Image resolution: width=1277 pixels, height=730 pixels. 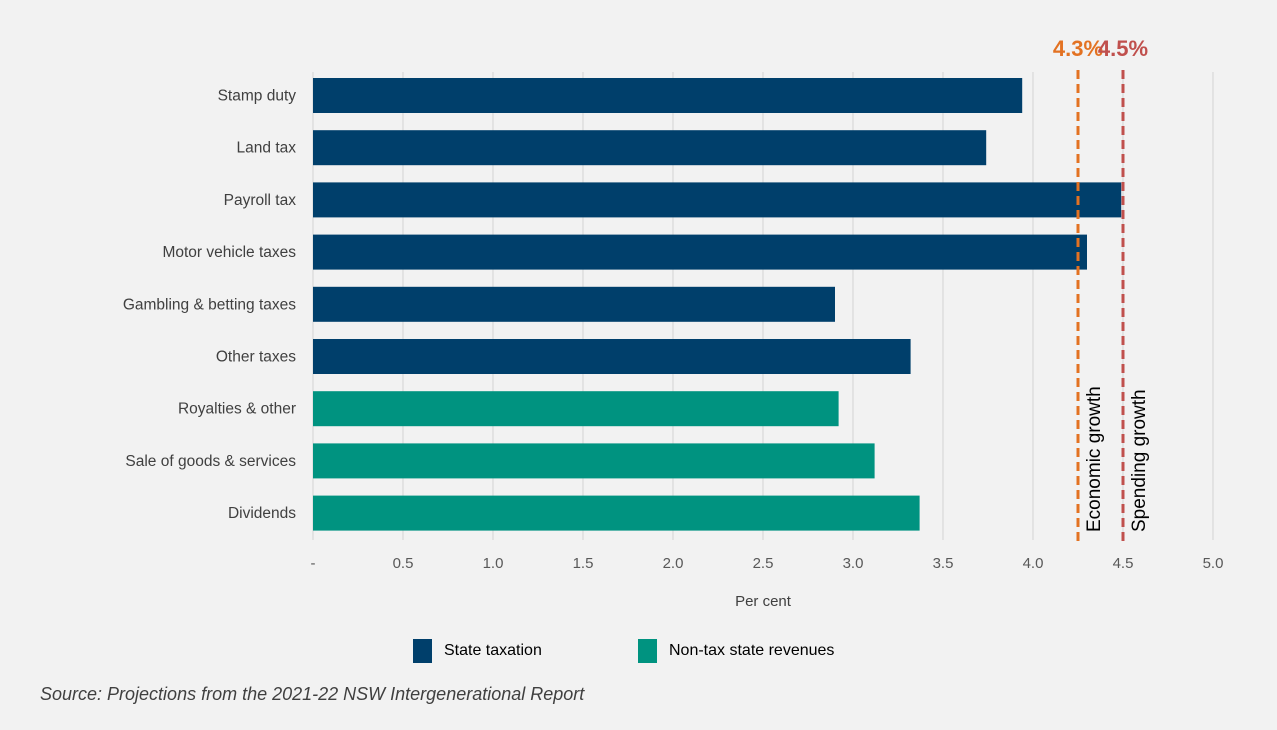 I want to click on reference-value-label: 4.3%, so click(x=1078, y=48).